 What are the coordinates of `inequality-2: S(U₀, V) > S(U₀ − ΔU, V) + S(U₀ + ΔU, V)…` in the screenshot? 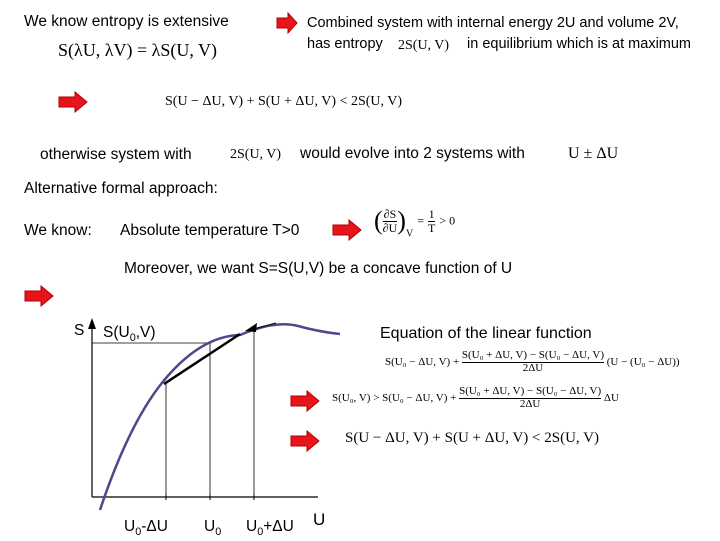 It's located at (475, 397).